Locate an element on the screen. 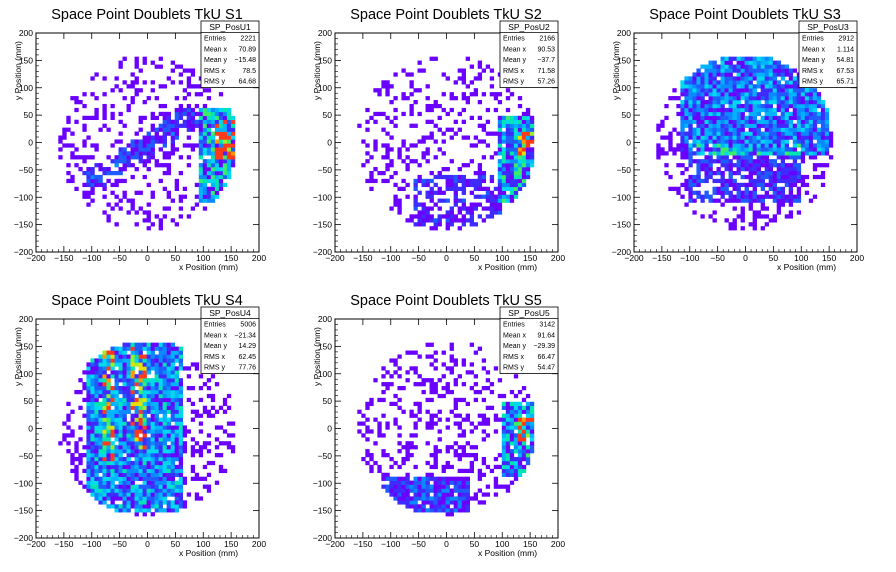 The image size is (896, 572). x-tick-label: 100 is located at coordinates (801, 258).